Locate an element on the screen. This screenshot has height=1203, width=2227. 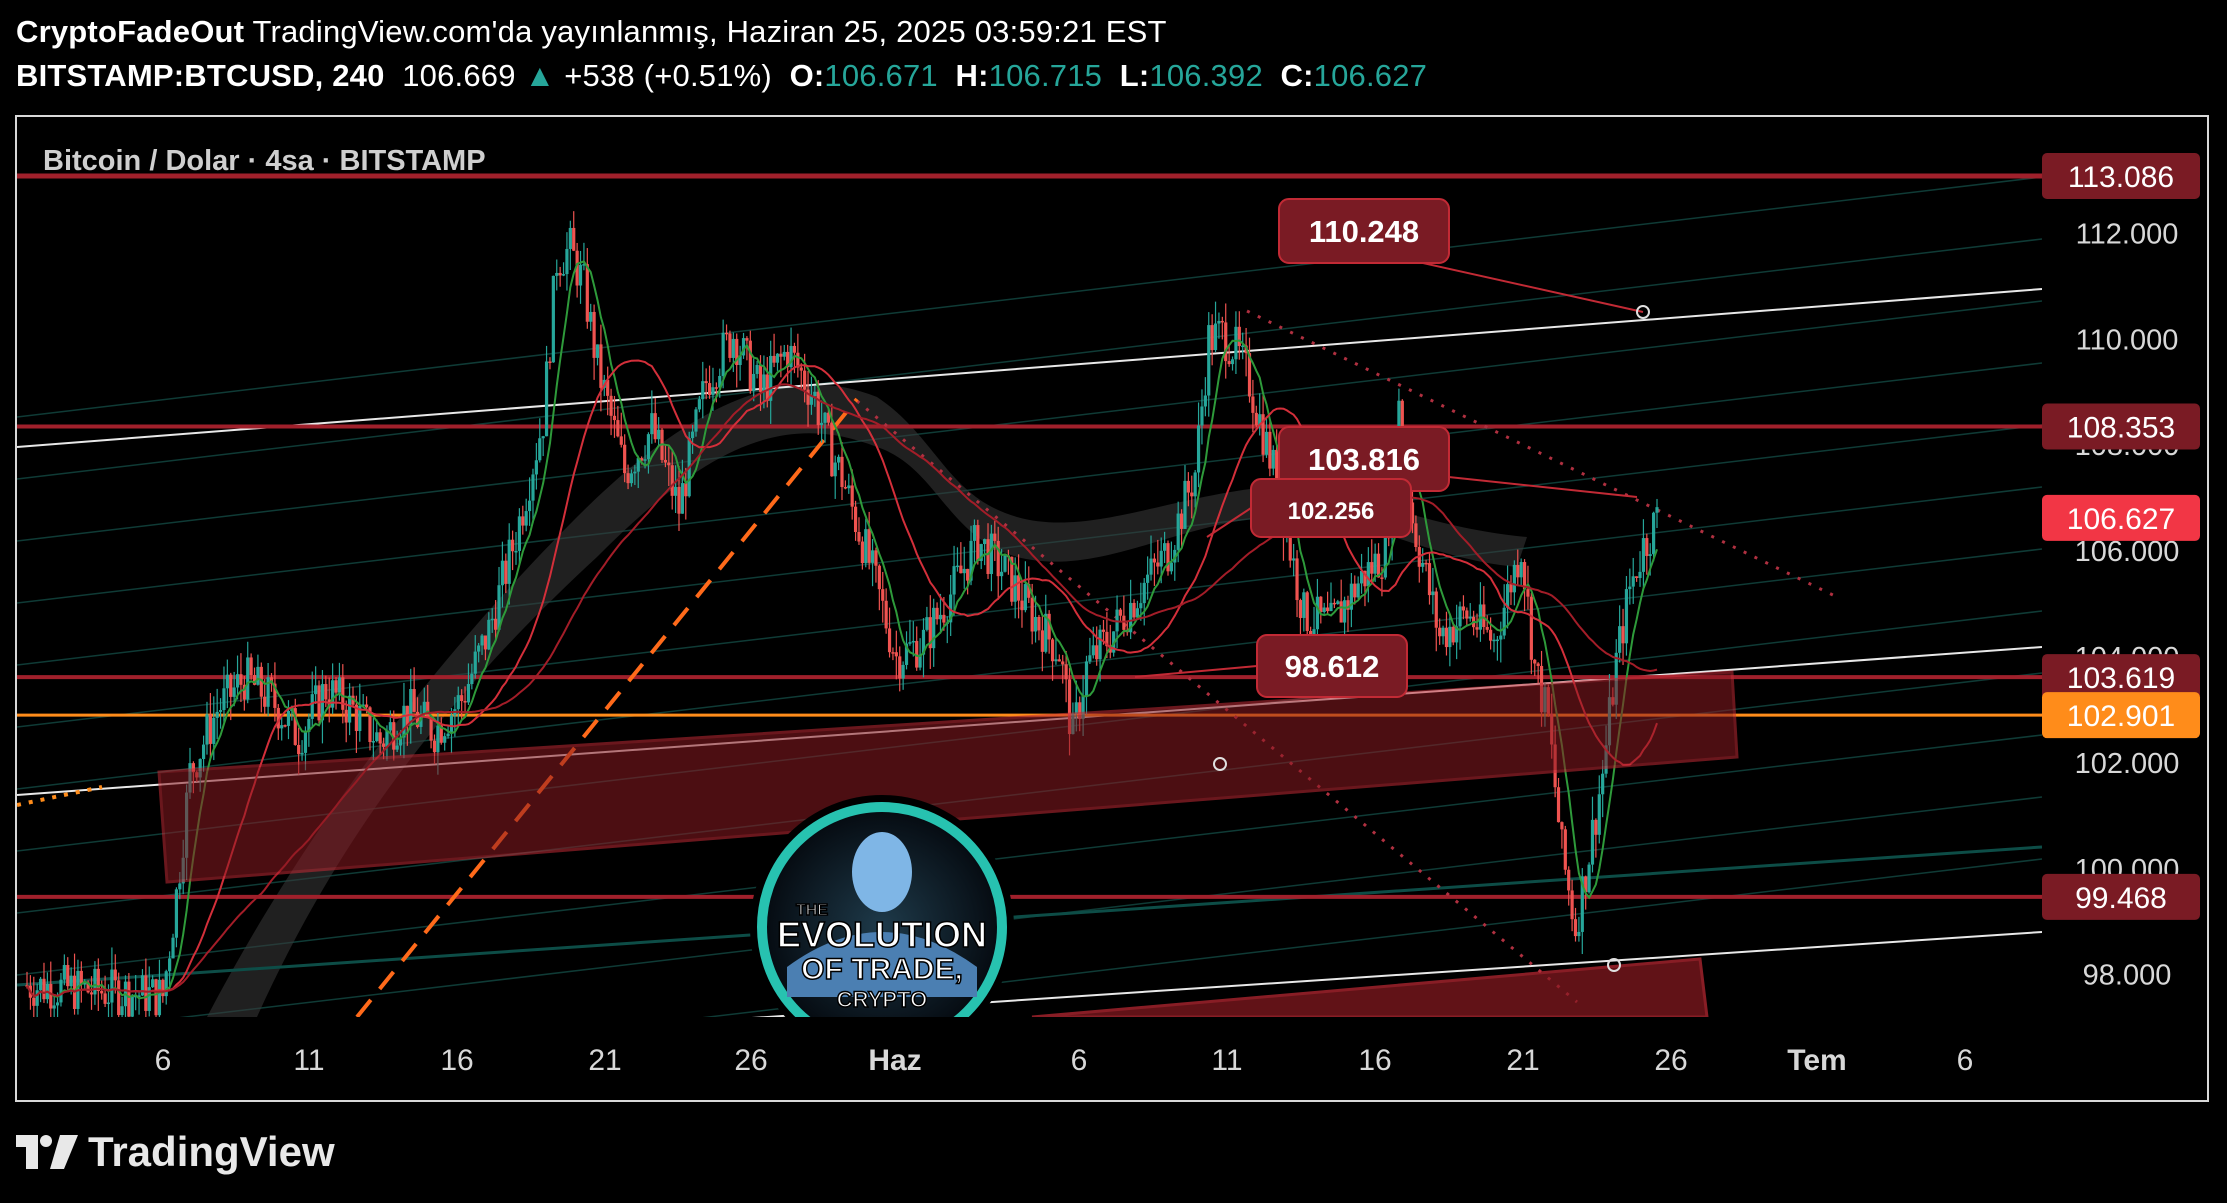
y-tick-label: 102.000 is located at coordinates (2127, 764).